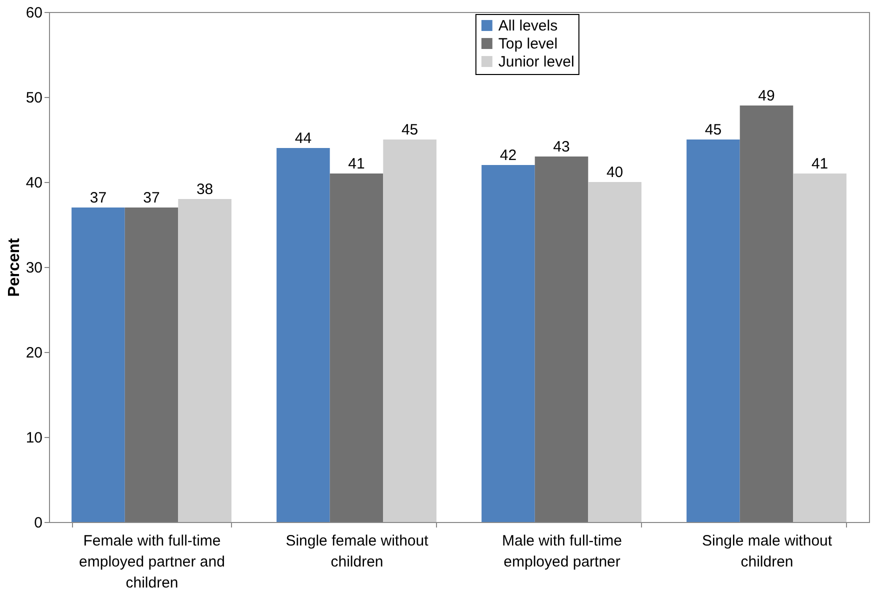  What do you see at coordinates (34, 13) in the screenshot?
I see `y-tick-label: 60` at bounding box center [34, 13].